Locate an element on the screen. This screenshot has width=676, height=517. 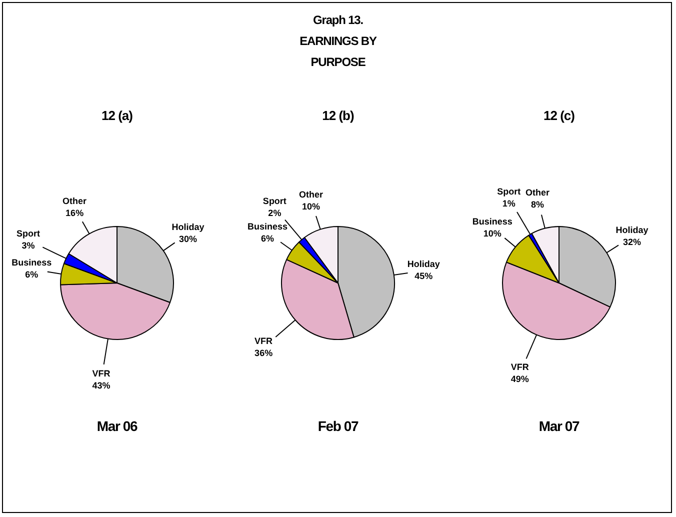
text: Mar 06 is located at coordinates (117, 426).